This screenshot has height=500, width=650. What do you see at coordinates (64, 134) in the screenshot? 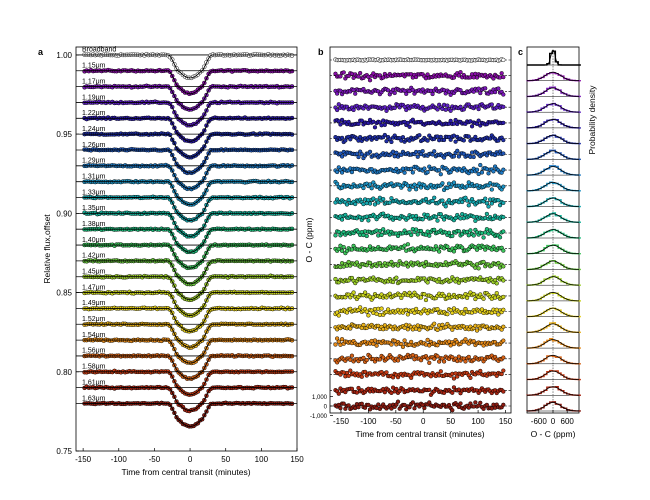
I see `y-tick-label: 0.95` at bounding box center [64, 134].